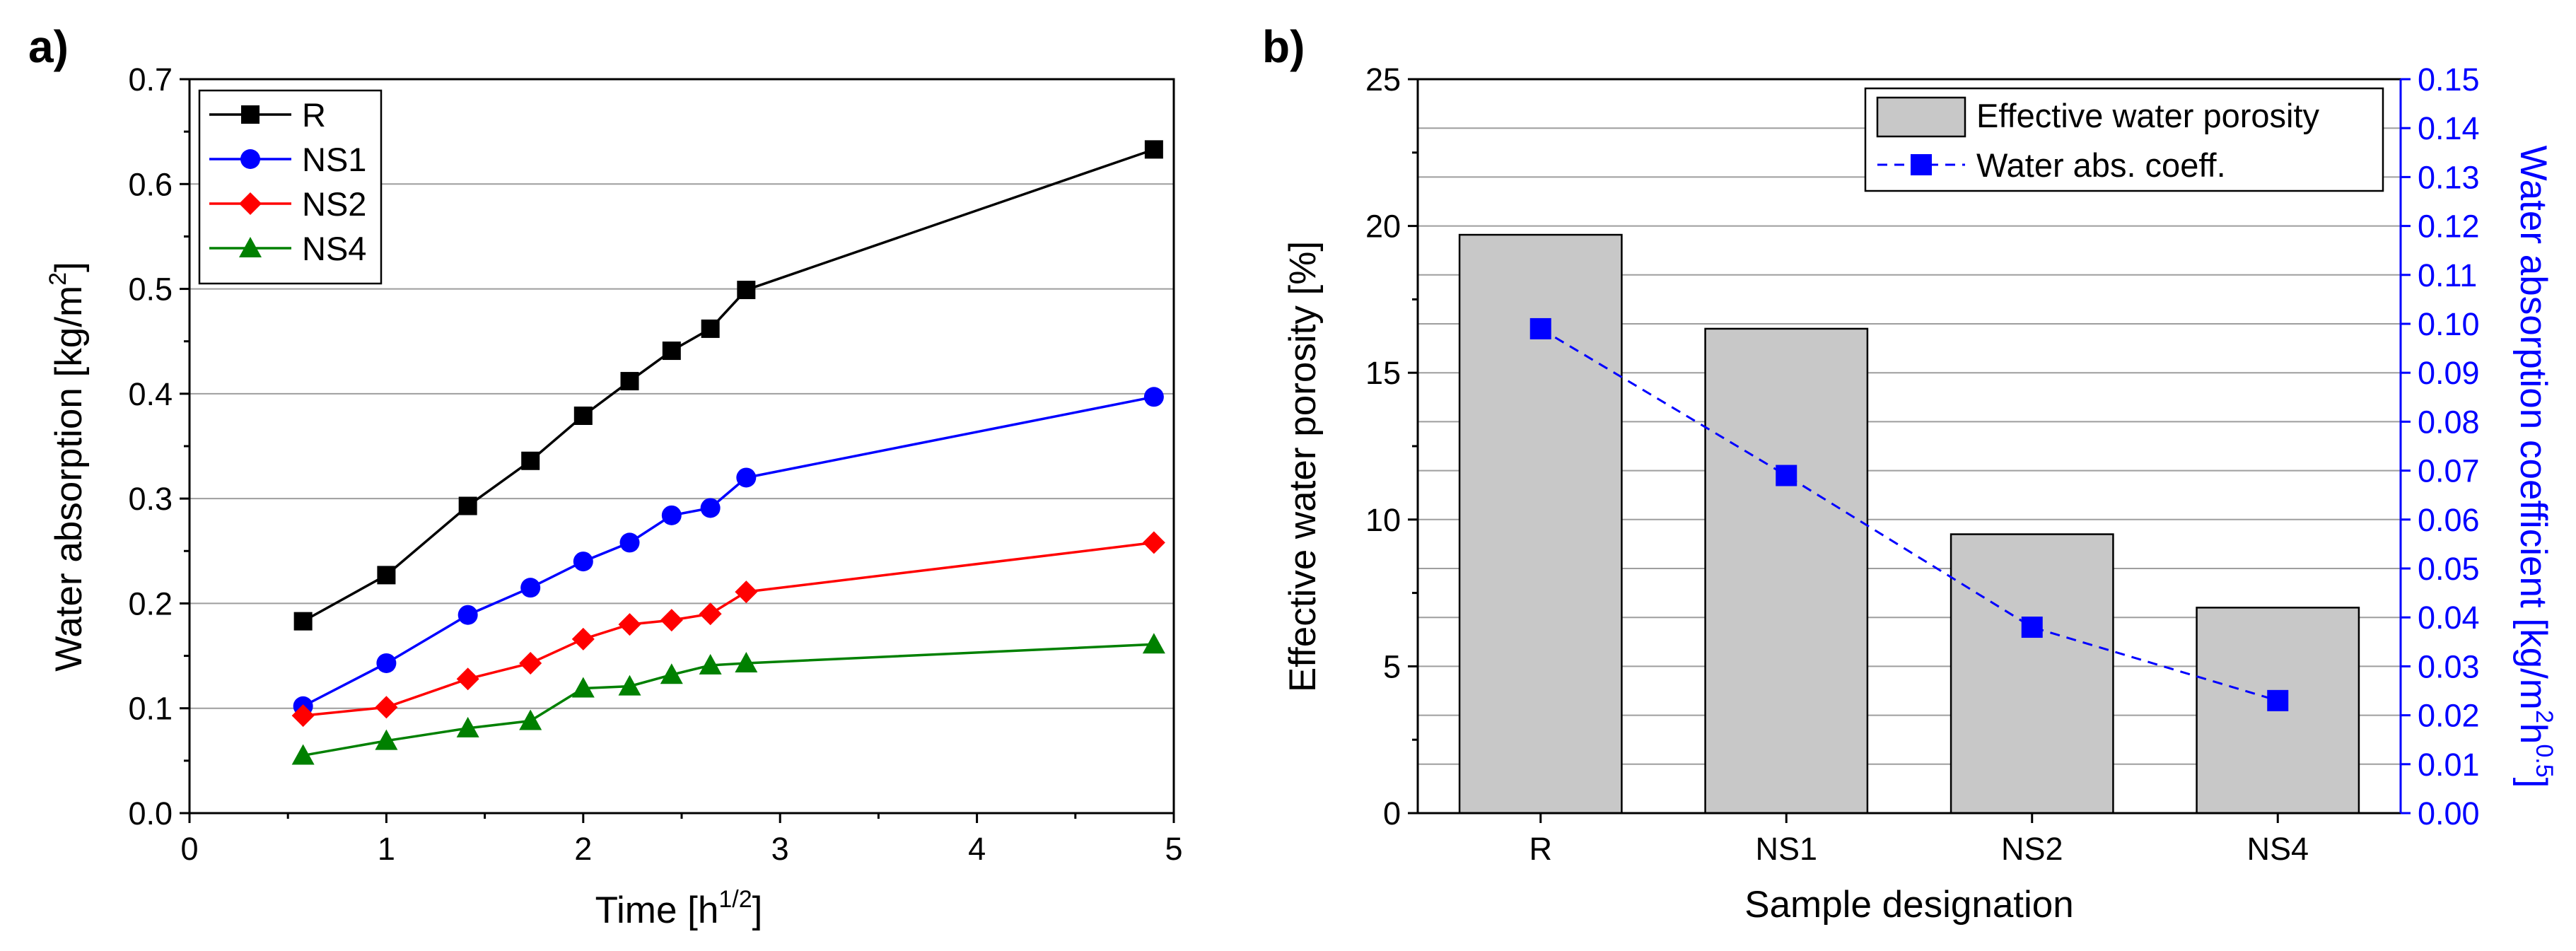 The width and height of the screenshot is (2576, 951). What do you see at coordinates (150, 290) in the screenshot?
I see `panel-a-y-tick-label: 0.5` at bounding box center [150, 290].